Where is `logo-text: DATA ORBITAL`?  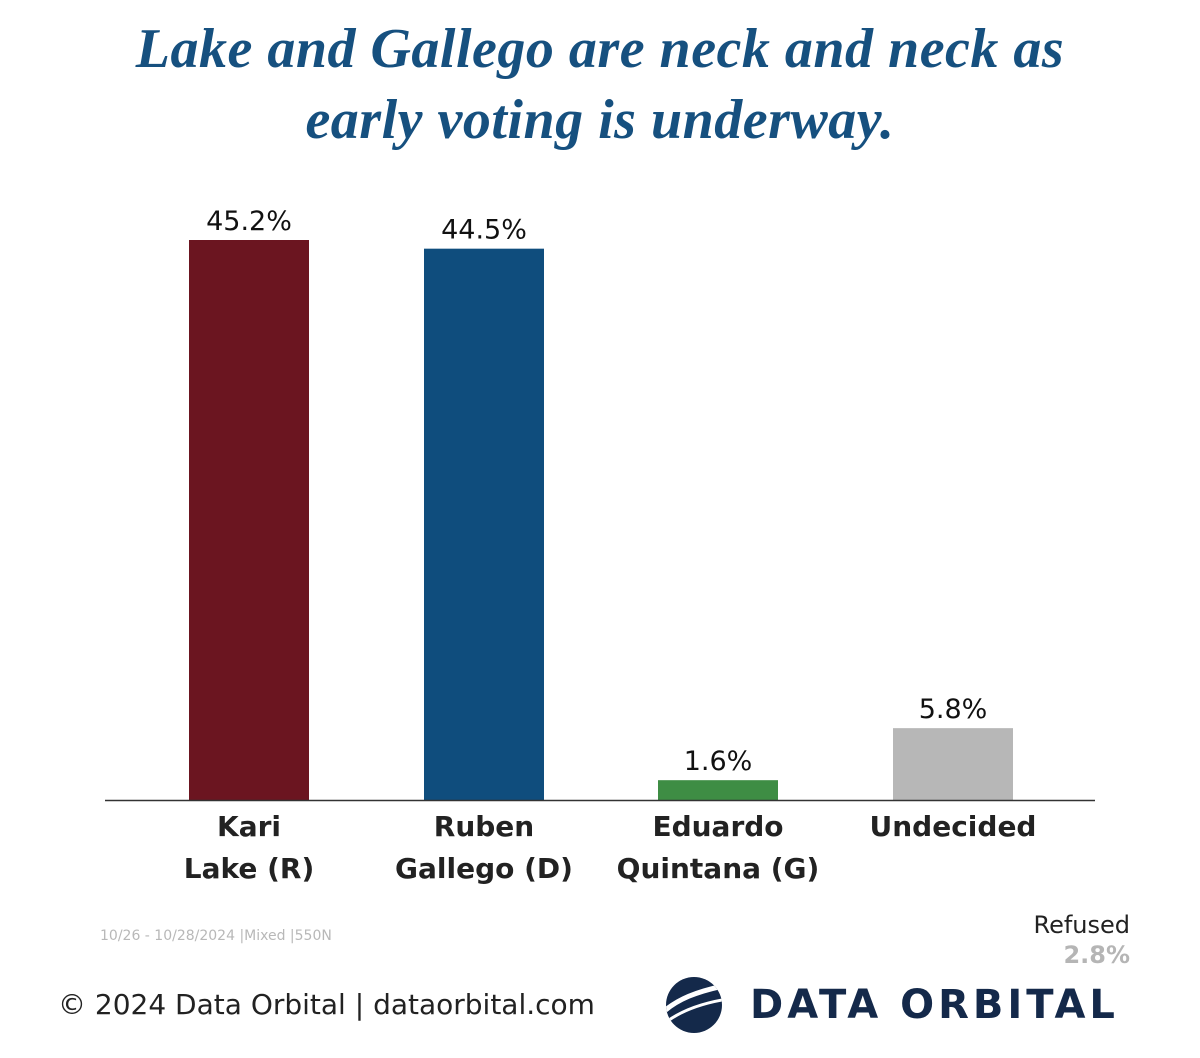 logo-text: DATA ORBITAL is located at coordinates (934, 1005).